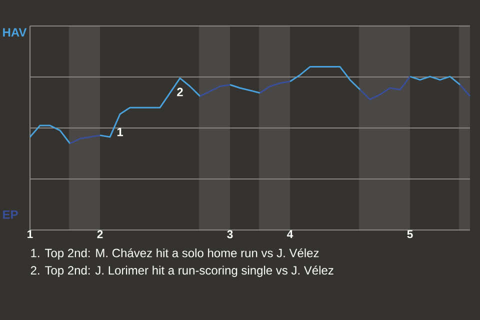 This screenshot has width=480, height=320. What do you see at coordinates (15, 32) in the screenshot?
I see `text: HAV` at bounding box center [15, 32].